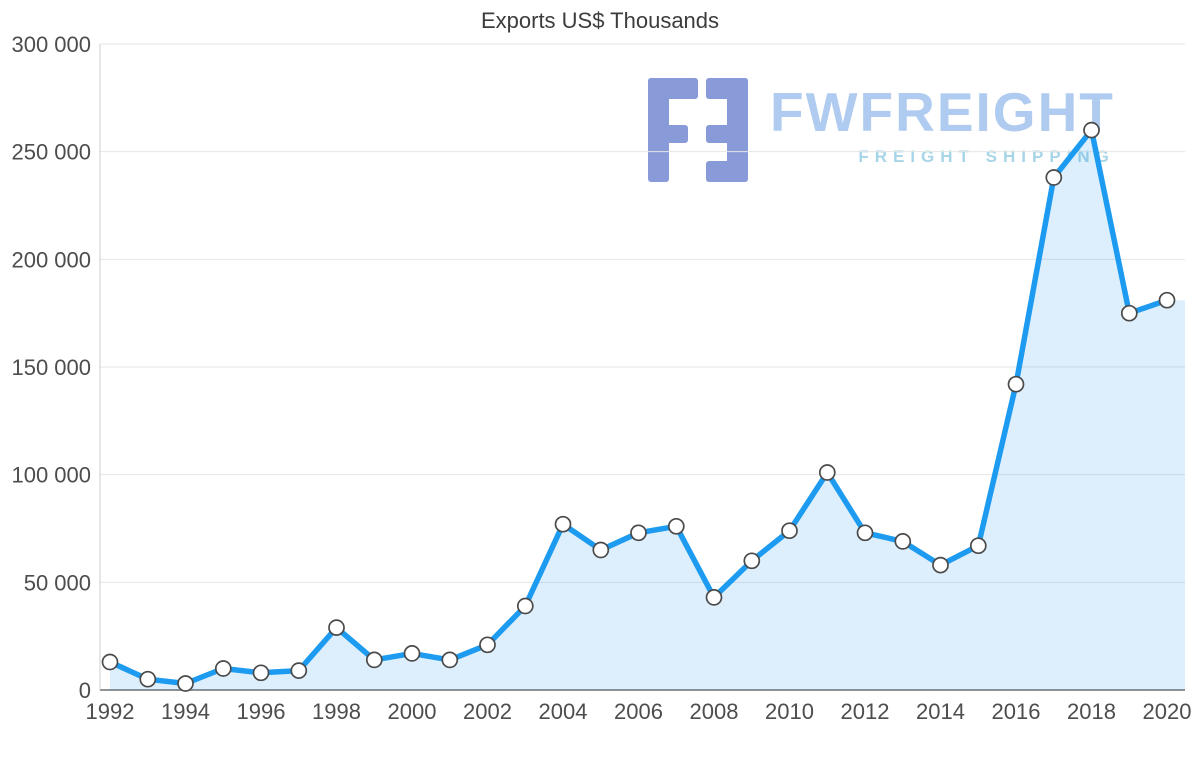 The image size is (1200, 763). I want to click on x-tick-label: 1998, so click(336, 711).